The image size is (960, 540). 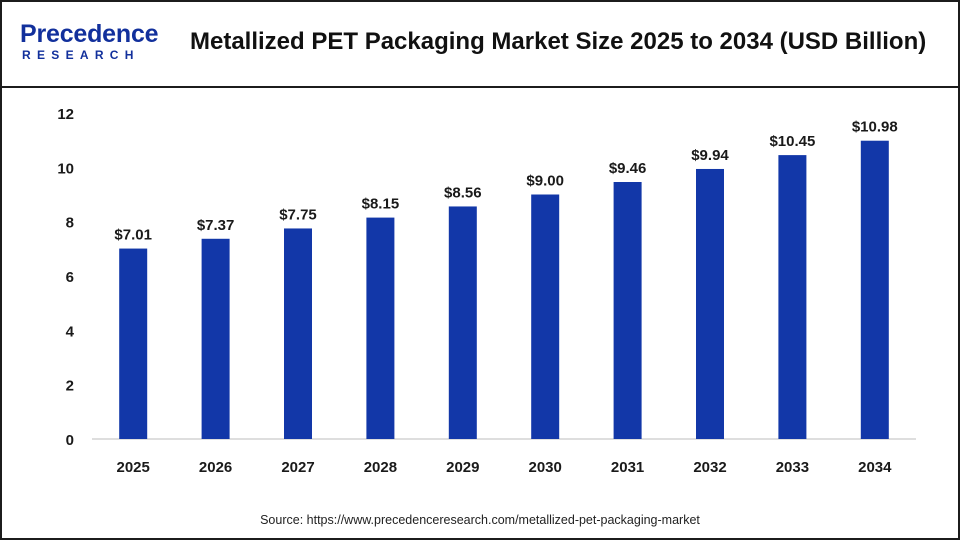 I want to click on data-label: $10.98, so click(x=875, y=127).